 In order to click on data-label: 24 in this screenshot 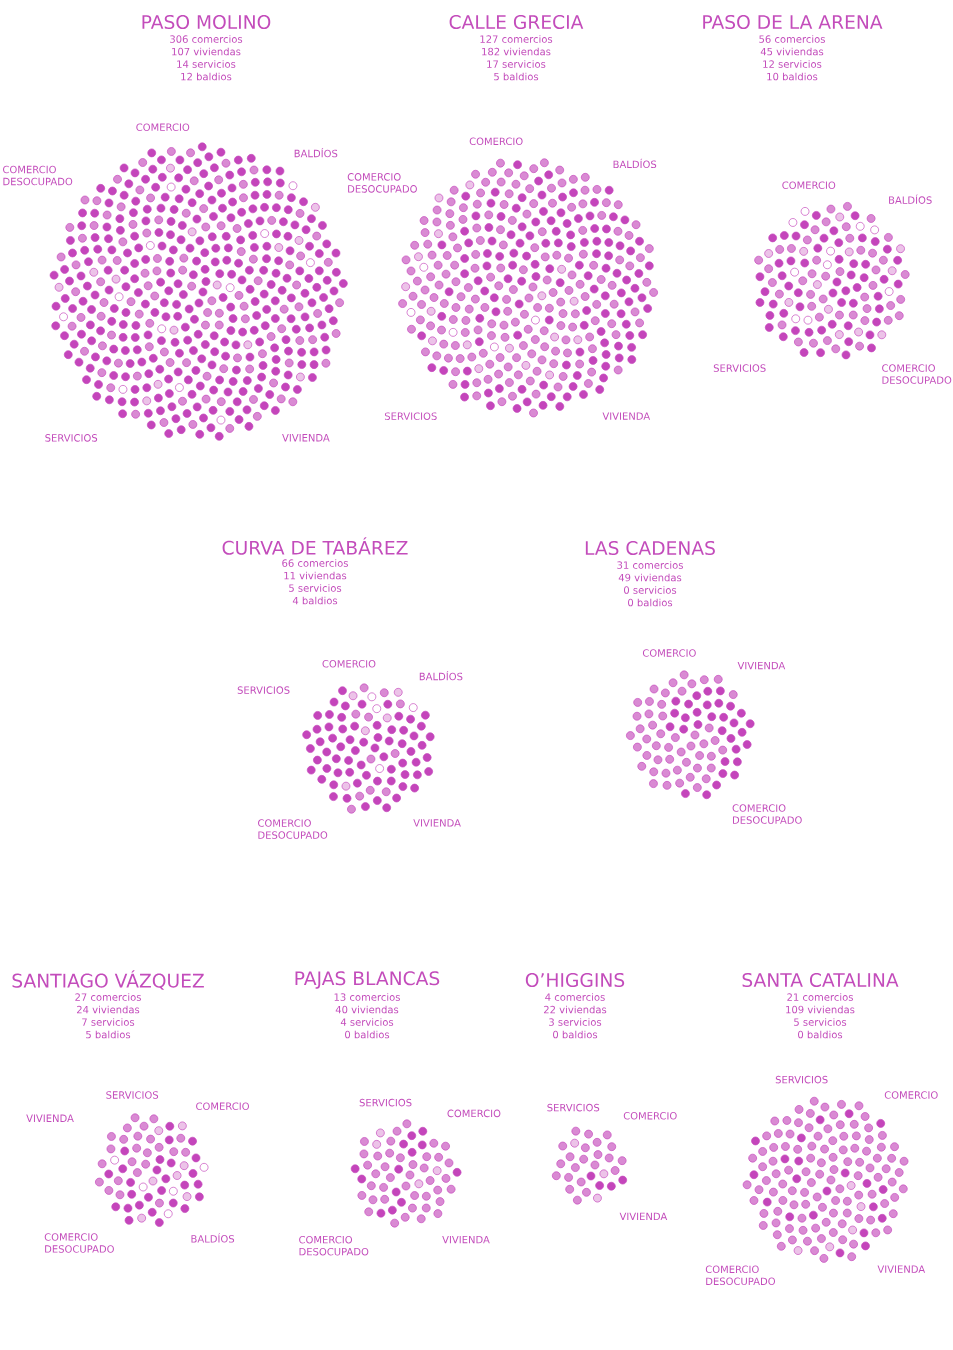, I will do `click(83, 1009)`.